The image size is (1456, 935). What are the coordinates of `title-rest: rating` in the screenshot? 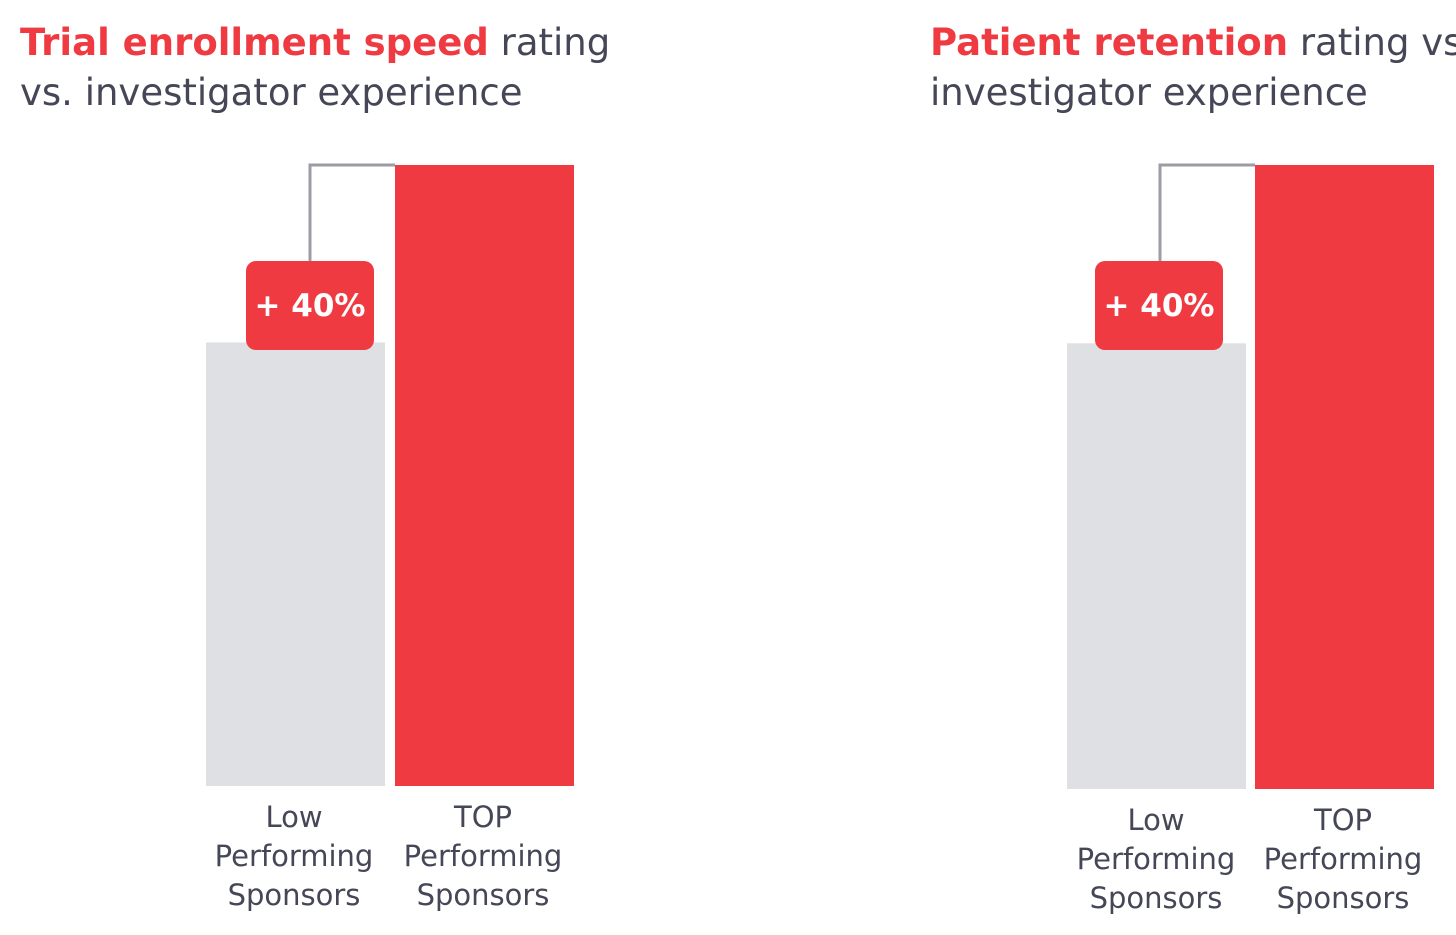 It's located at (555, 42).